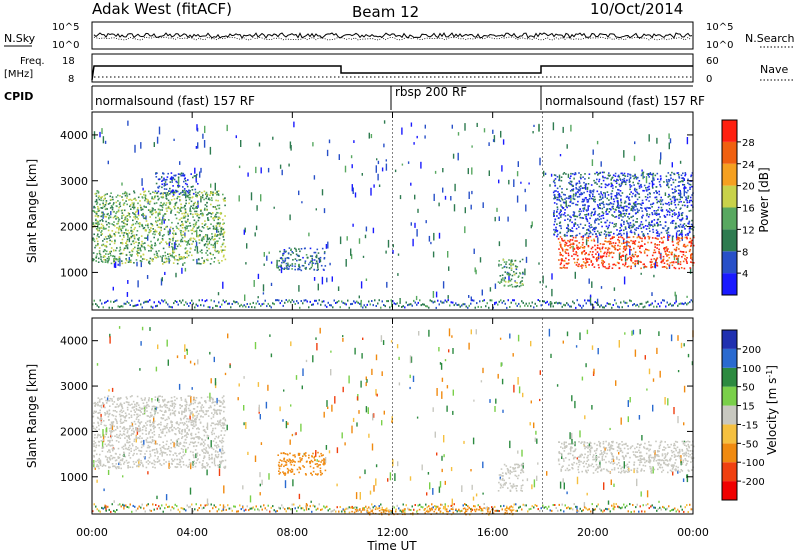 This screenshot has height=554, width=800. Describe the element at coordinates (20, 38) in the screenshot. I see `noise-left-label: N.Sky` at that location.